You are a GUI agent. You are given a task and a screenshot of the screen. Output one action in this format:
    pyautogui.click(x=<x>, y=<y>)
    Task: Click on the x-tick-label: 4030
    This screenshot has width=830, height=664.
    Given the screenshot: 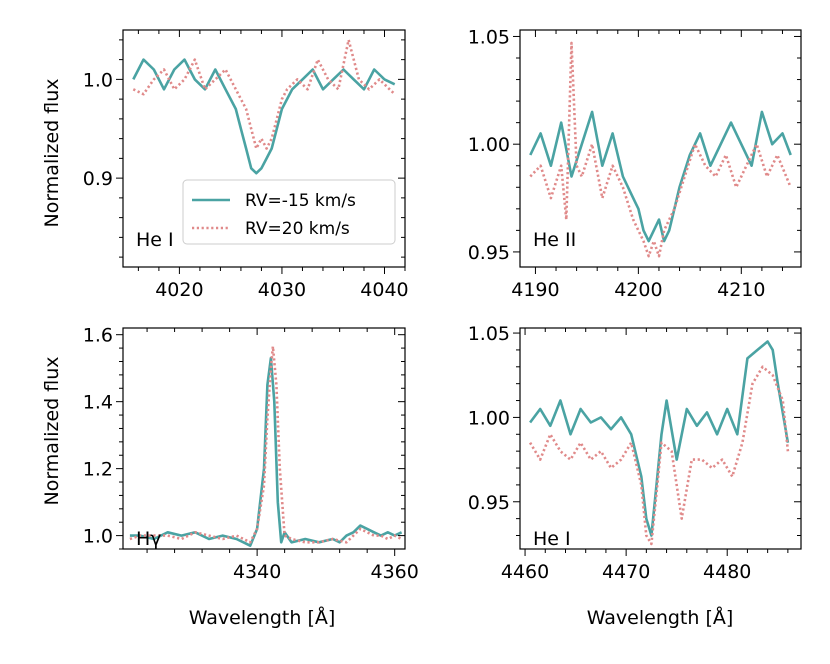 What is the action you would take?
    pyautogui.click(x=282, y=290)
    